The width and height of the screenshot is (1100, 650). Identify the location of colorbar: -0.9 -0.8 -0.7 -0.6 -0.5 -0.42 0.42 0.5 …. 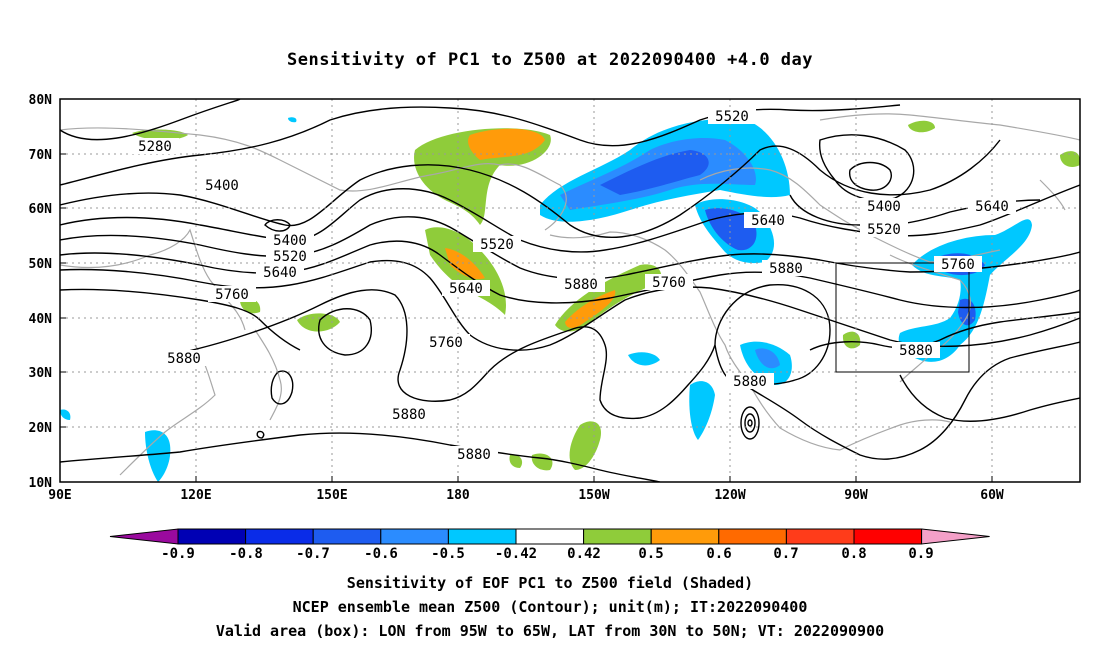
(549, 545).